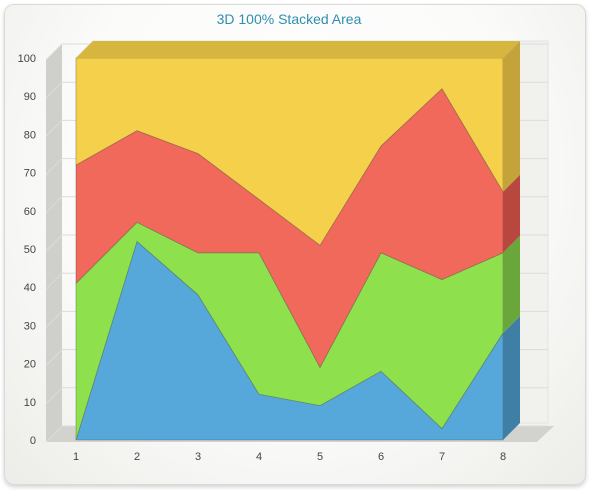 The height and width of the screenshot is (494, 592). What do you see at coordinates (33, 441) in the screenshot?
I see `y-tick-label: 0` at bounding box center [33, 441].